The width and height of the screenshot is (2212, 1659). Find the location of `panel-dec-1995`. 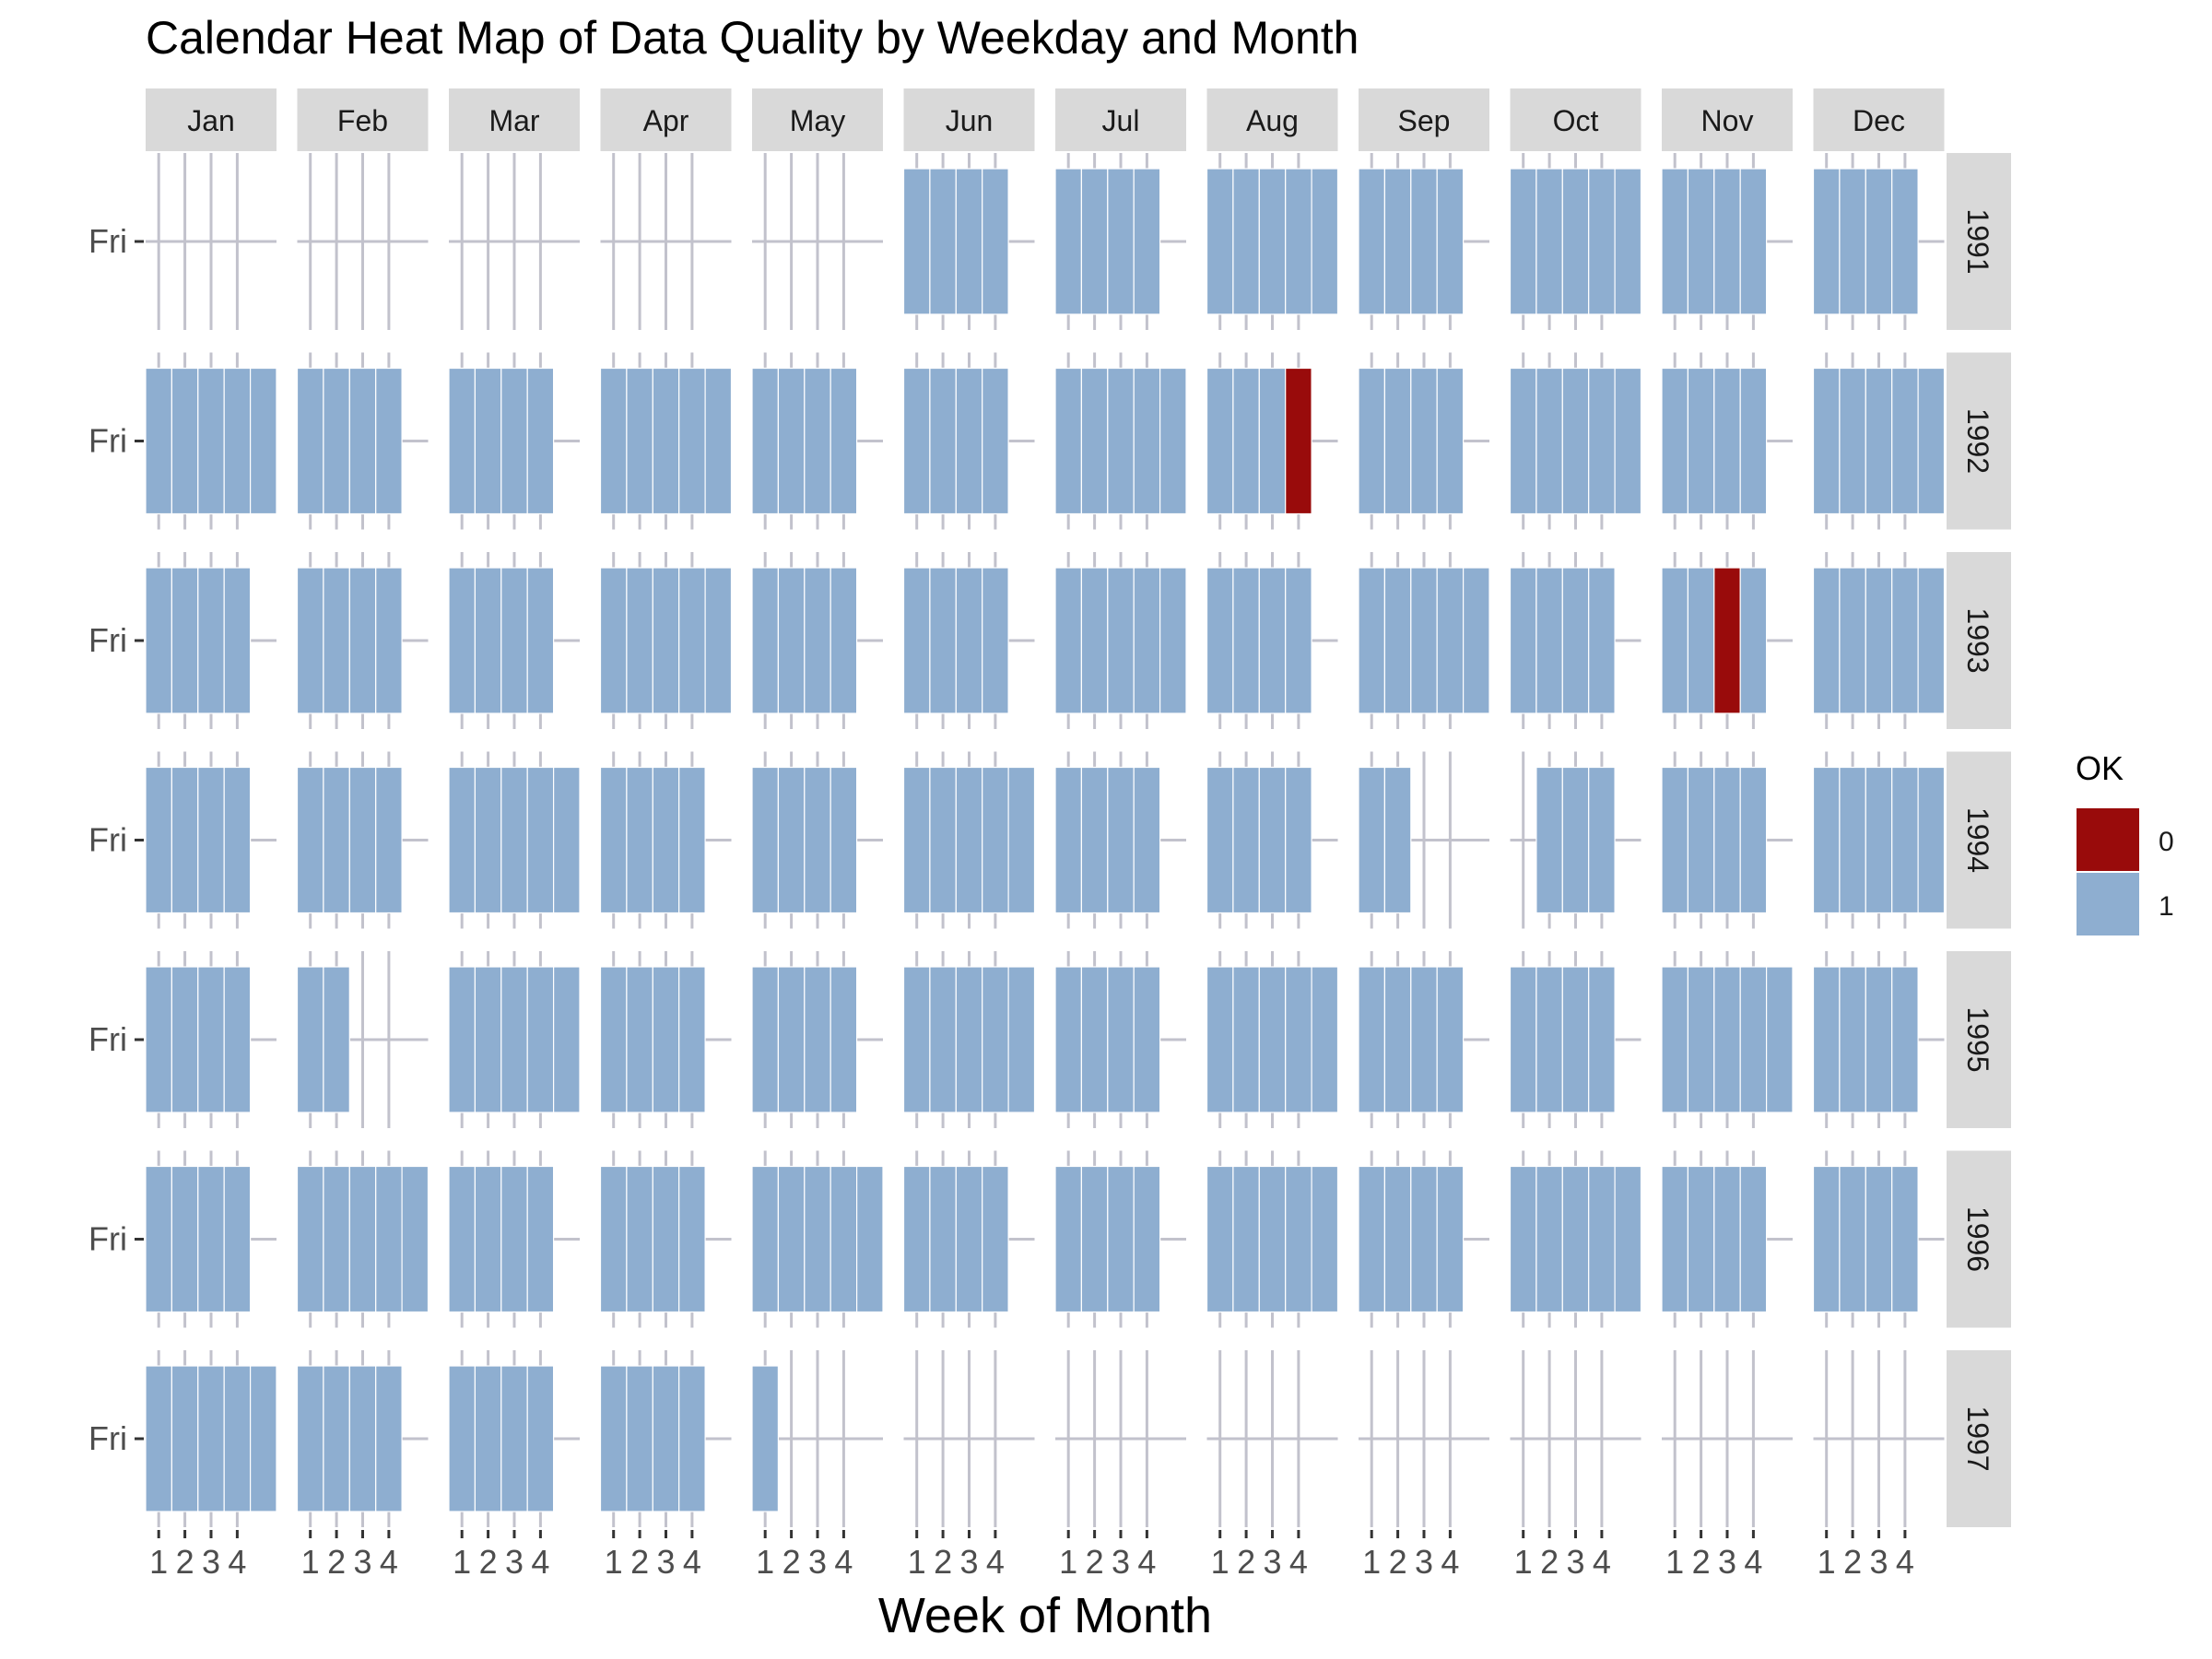

panel-dec-1995 is located at coordinates (1878, 1039).